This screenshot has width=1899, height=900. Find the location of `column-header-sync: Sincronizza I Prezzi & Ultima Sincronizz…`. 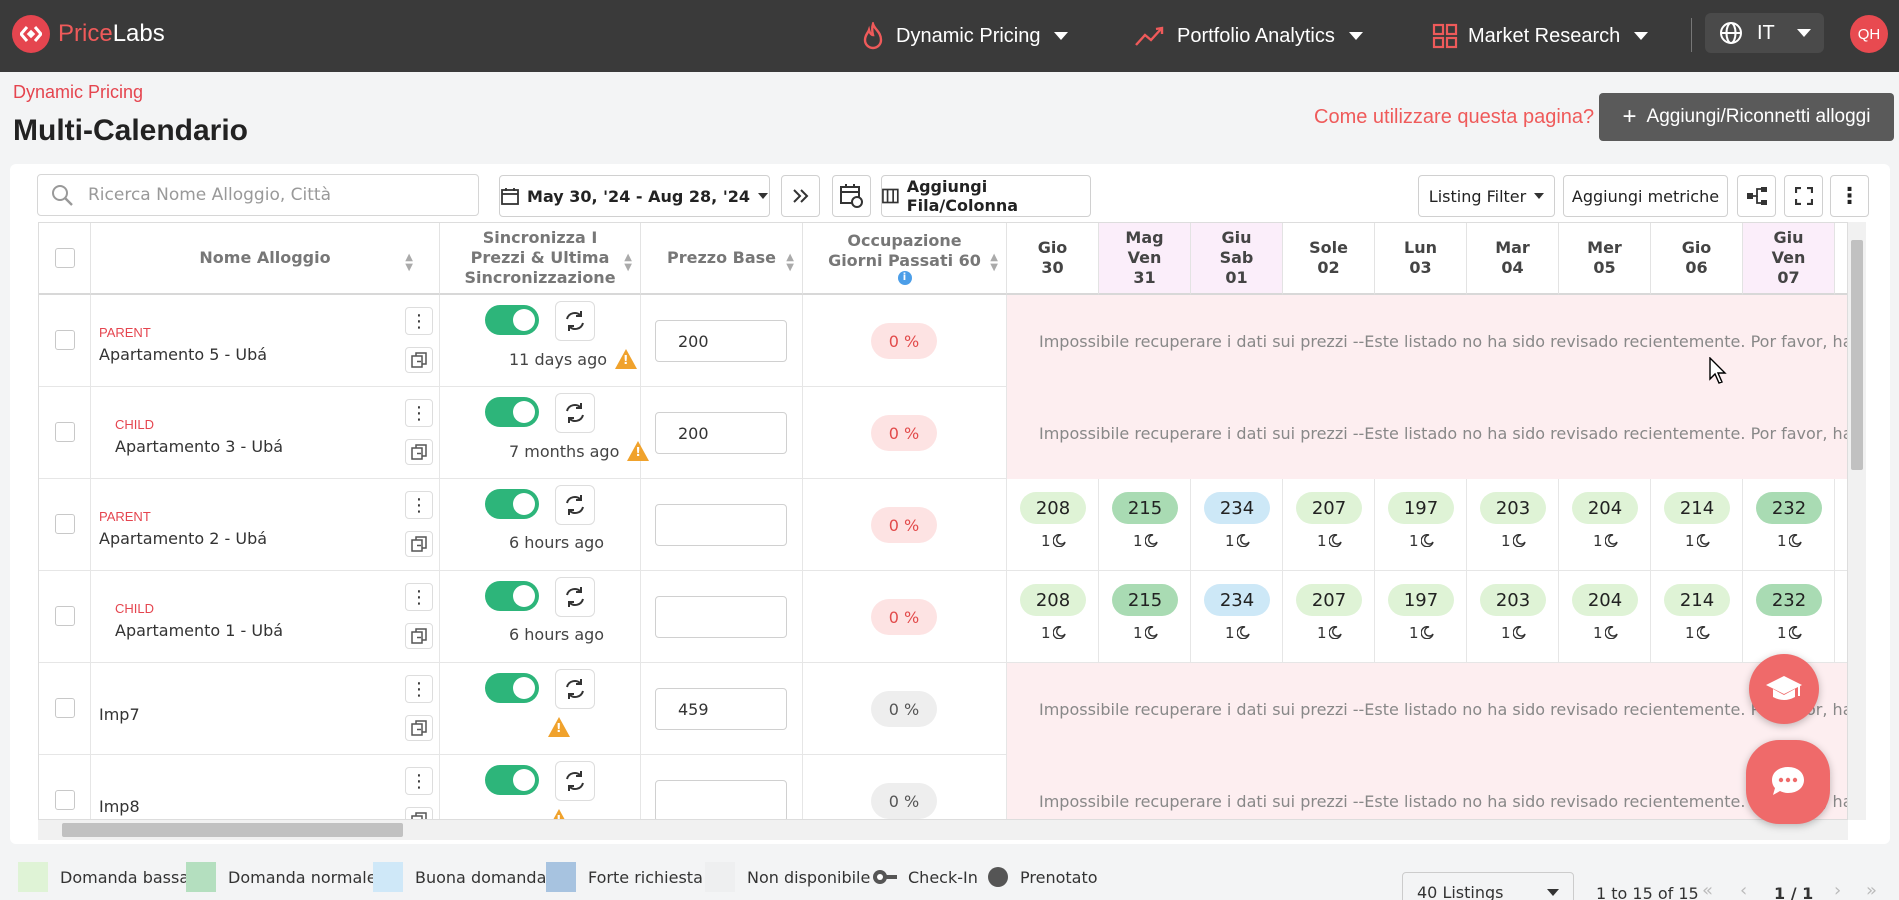

column-header-sync: Sincronizza I Prezzi & Ultima Sincronizz… is located at coordinates (540, 259).